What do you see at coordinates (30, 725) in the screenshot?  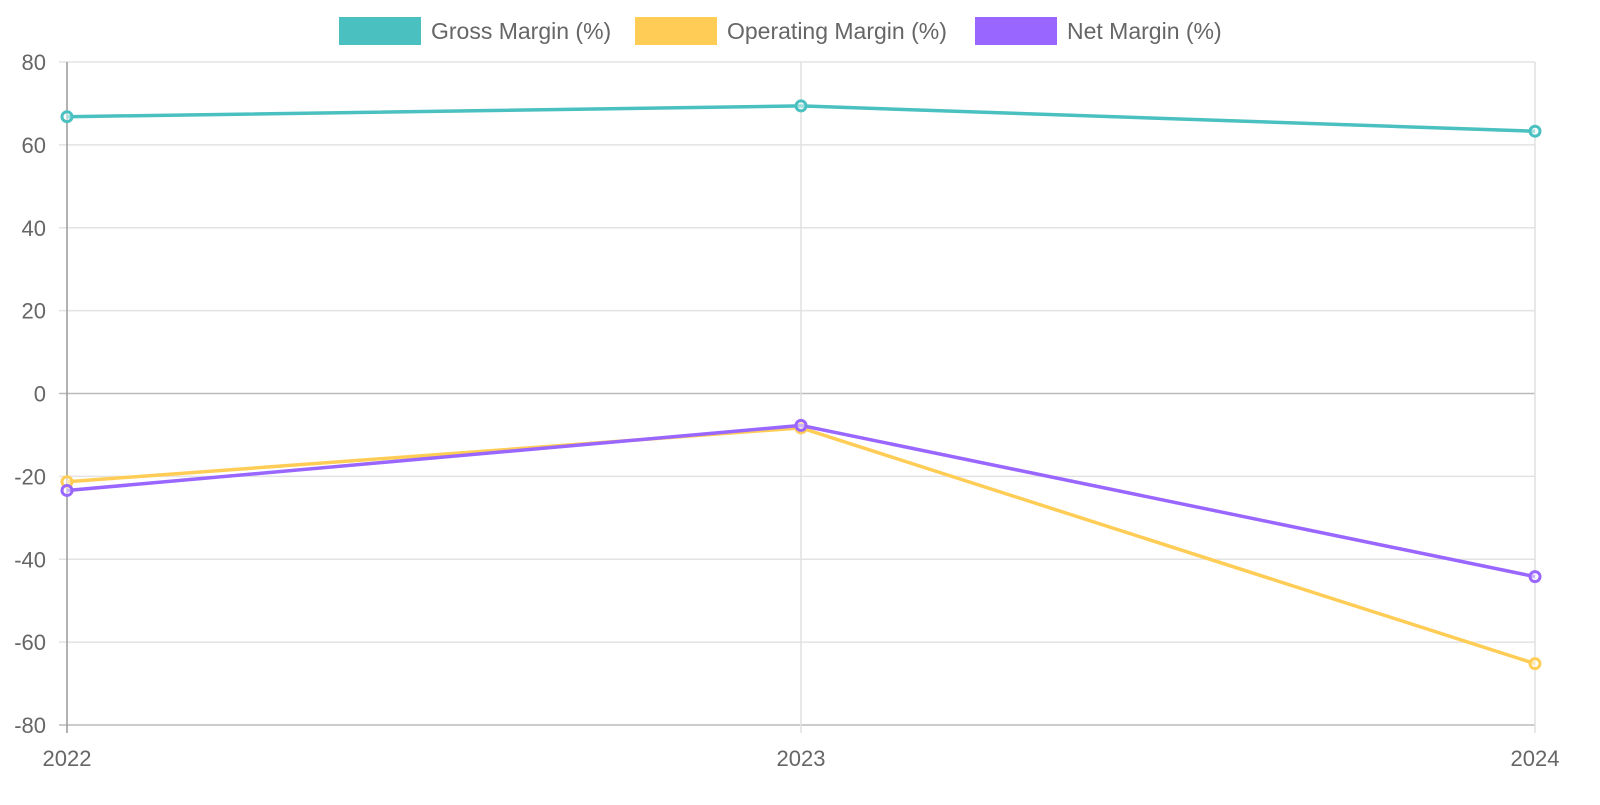 I see `y-tick-label: -80` at bounding box center [30, 725].